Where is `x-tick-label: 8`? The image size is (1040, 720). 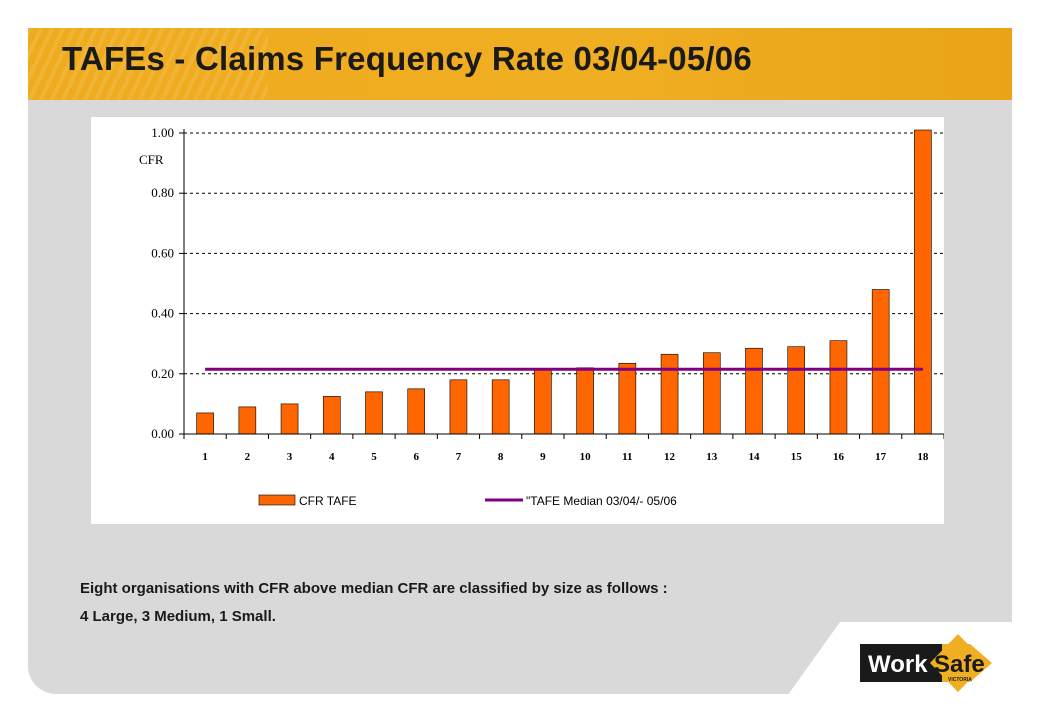
x-tick-label: 8 is located at coordinates (501, 457).